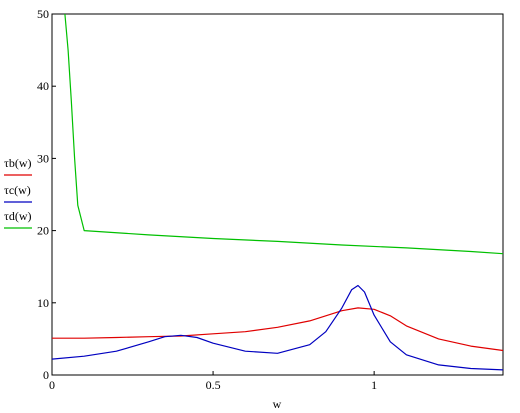  Describe the element at coordinates (43, 14) in the screenshot. I see `y-tick-label: 50` at that location.